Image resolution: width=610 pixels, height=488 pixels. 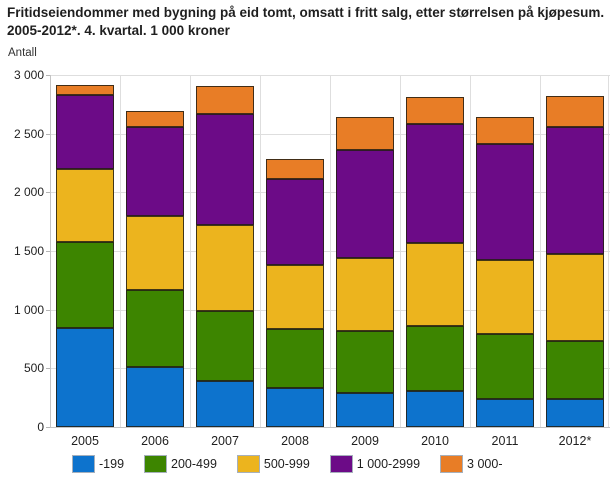 I want to click on y-tick-label: 1 000, so click(x=28, y=310).